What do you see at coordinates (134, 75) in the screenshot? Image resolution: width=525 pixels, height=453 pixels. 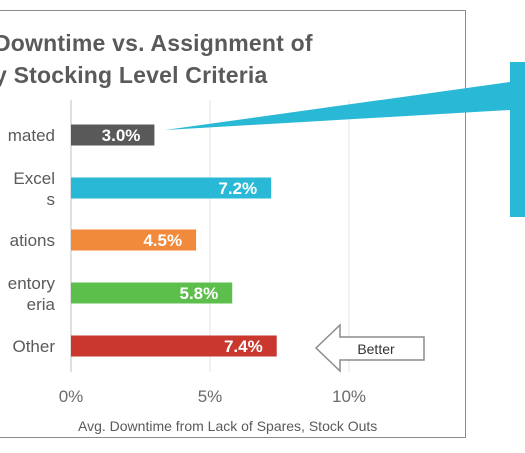 I see `chart-title-line-2: y Stocking Level Criteria` at bounding box center [134, 75].